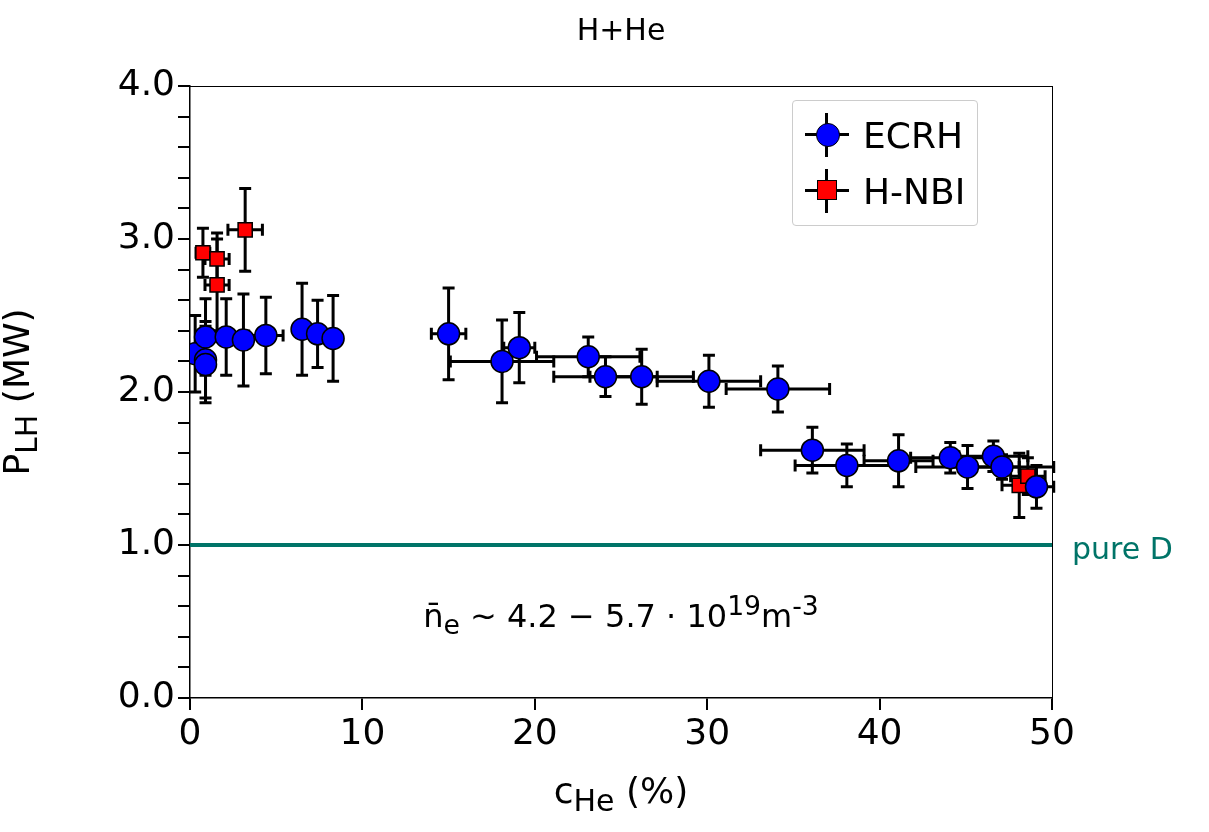  What do you see at coordinates (879, 731) in the screenshot?
I see `x-tick-label: 40` at bounding box center [879, 731].